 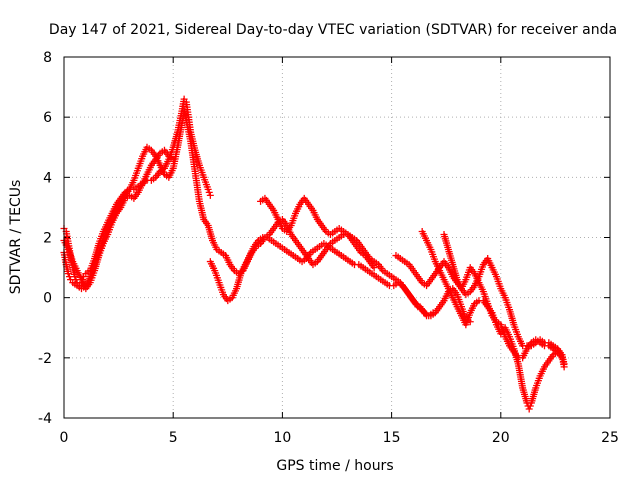 I want to click on x-tick-label: 5, so click(x=173, y=438).